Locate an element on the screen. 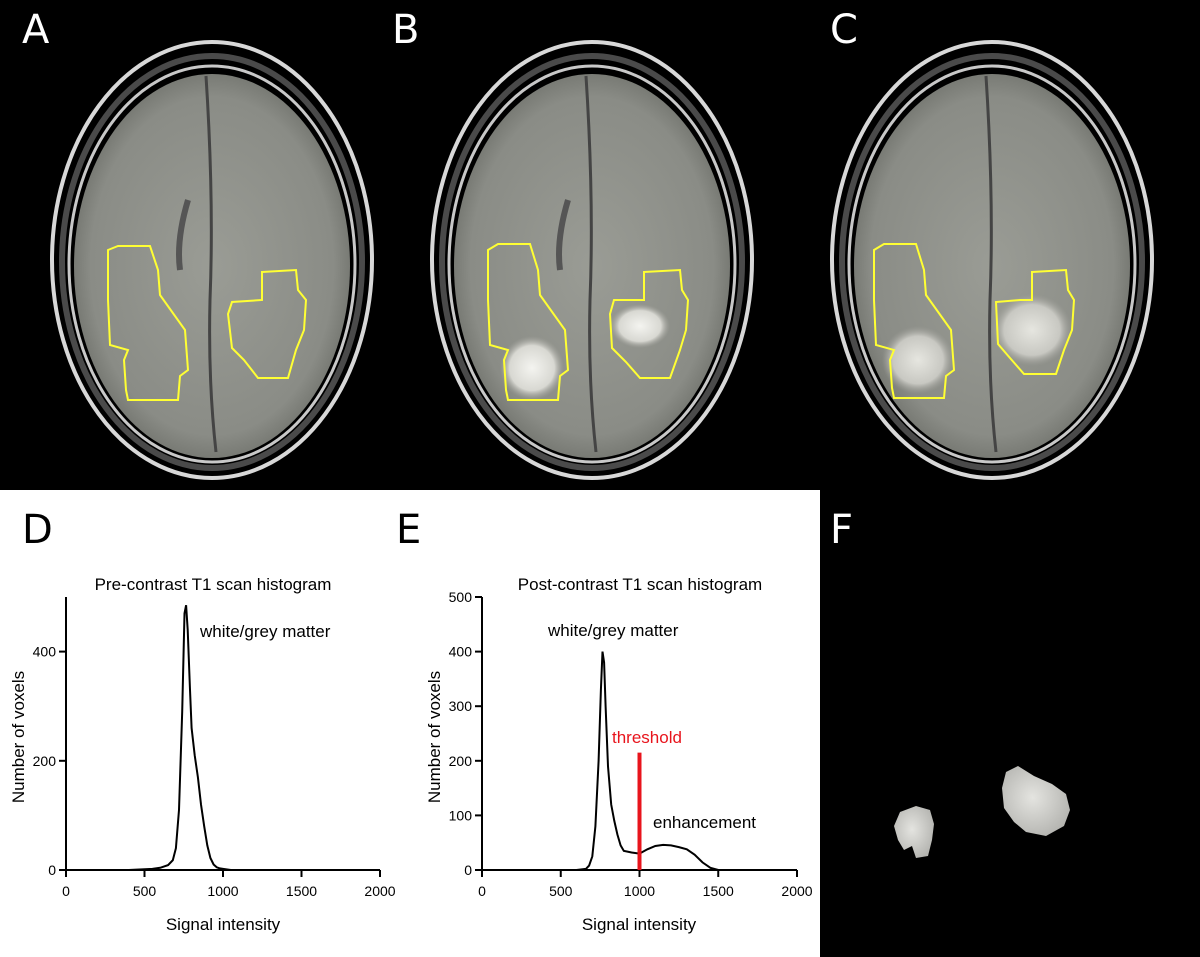  mask-region-left is located at coordinates (914, 832).